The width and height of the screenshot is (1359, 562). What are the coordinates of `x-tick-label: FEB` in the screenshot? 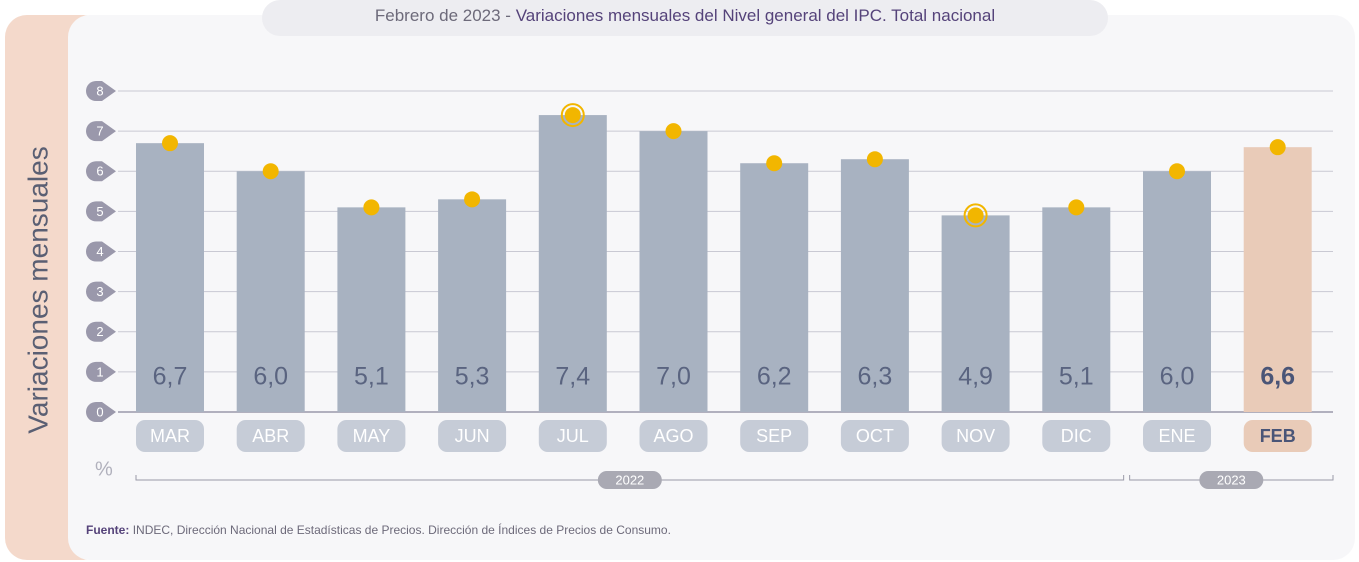 It's located at (1278, 436).